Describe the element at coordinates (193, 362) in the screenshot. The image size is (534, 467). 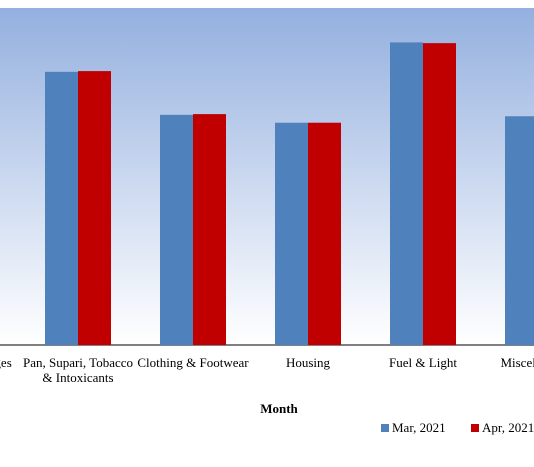
I see `x-tick-label: Clothing & Footwear` at that location.